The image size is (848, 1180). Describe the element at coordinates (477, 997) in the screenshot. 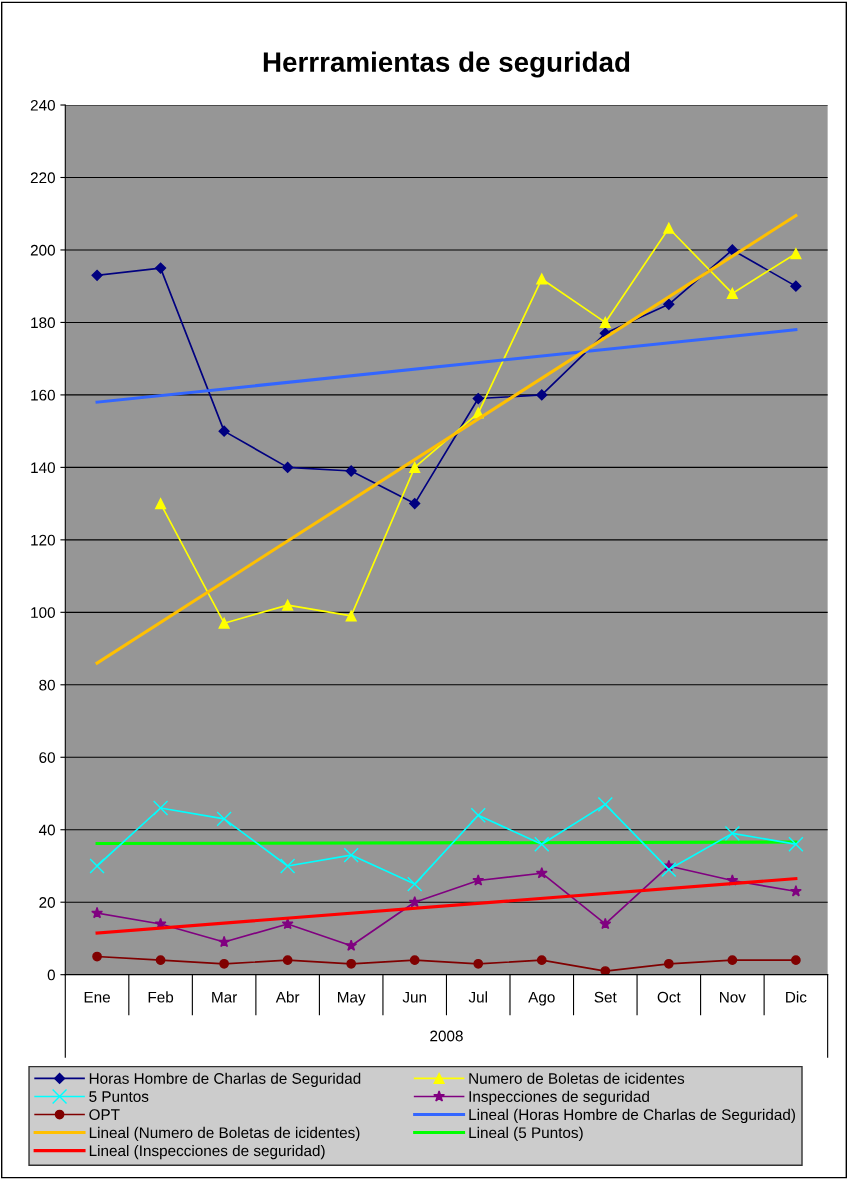

I see `x-tick-label: Jul` at that location.